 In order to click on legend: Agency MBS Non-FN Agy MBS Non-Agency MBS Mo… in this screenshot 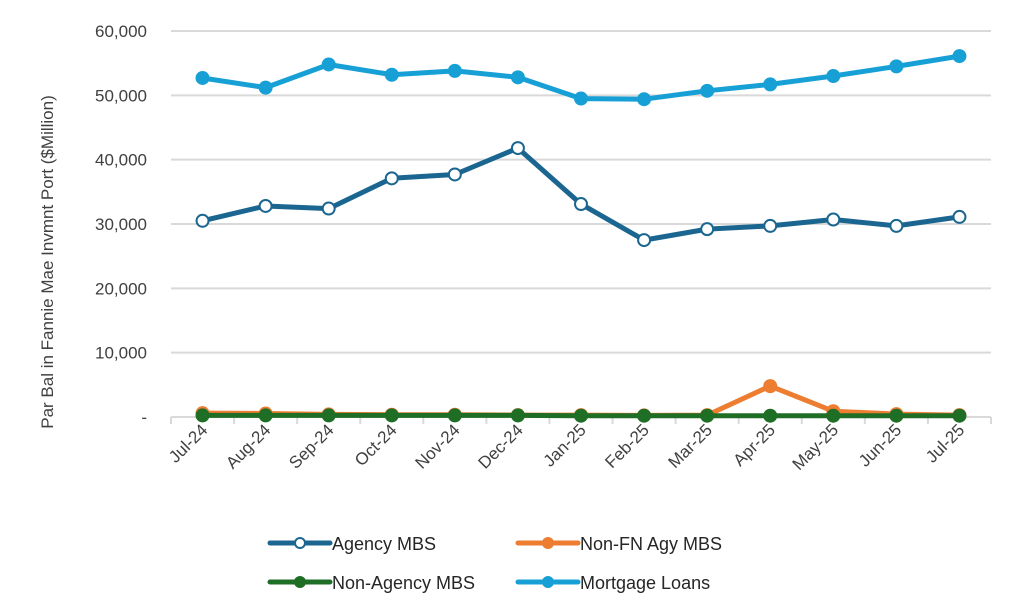, I will do `click(494, 563)`.